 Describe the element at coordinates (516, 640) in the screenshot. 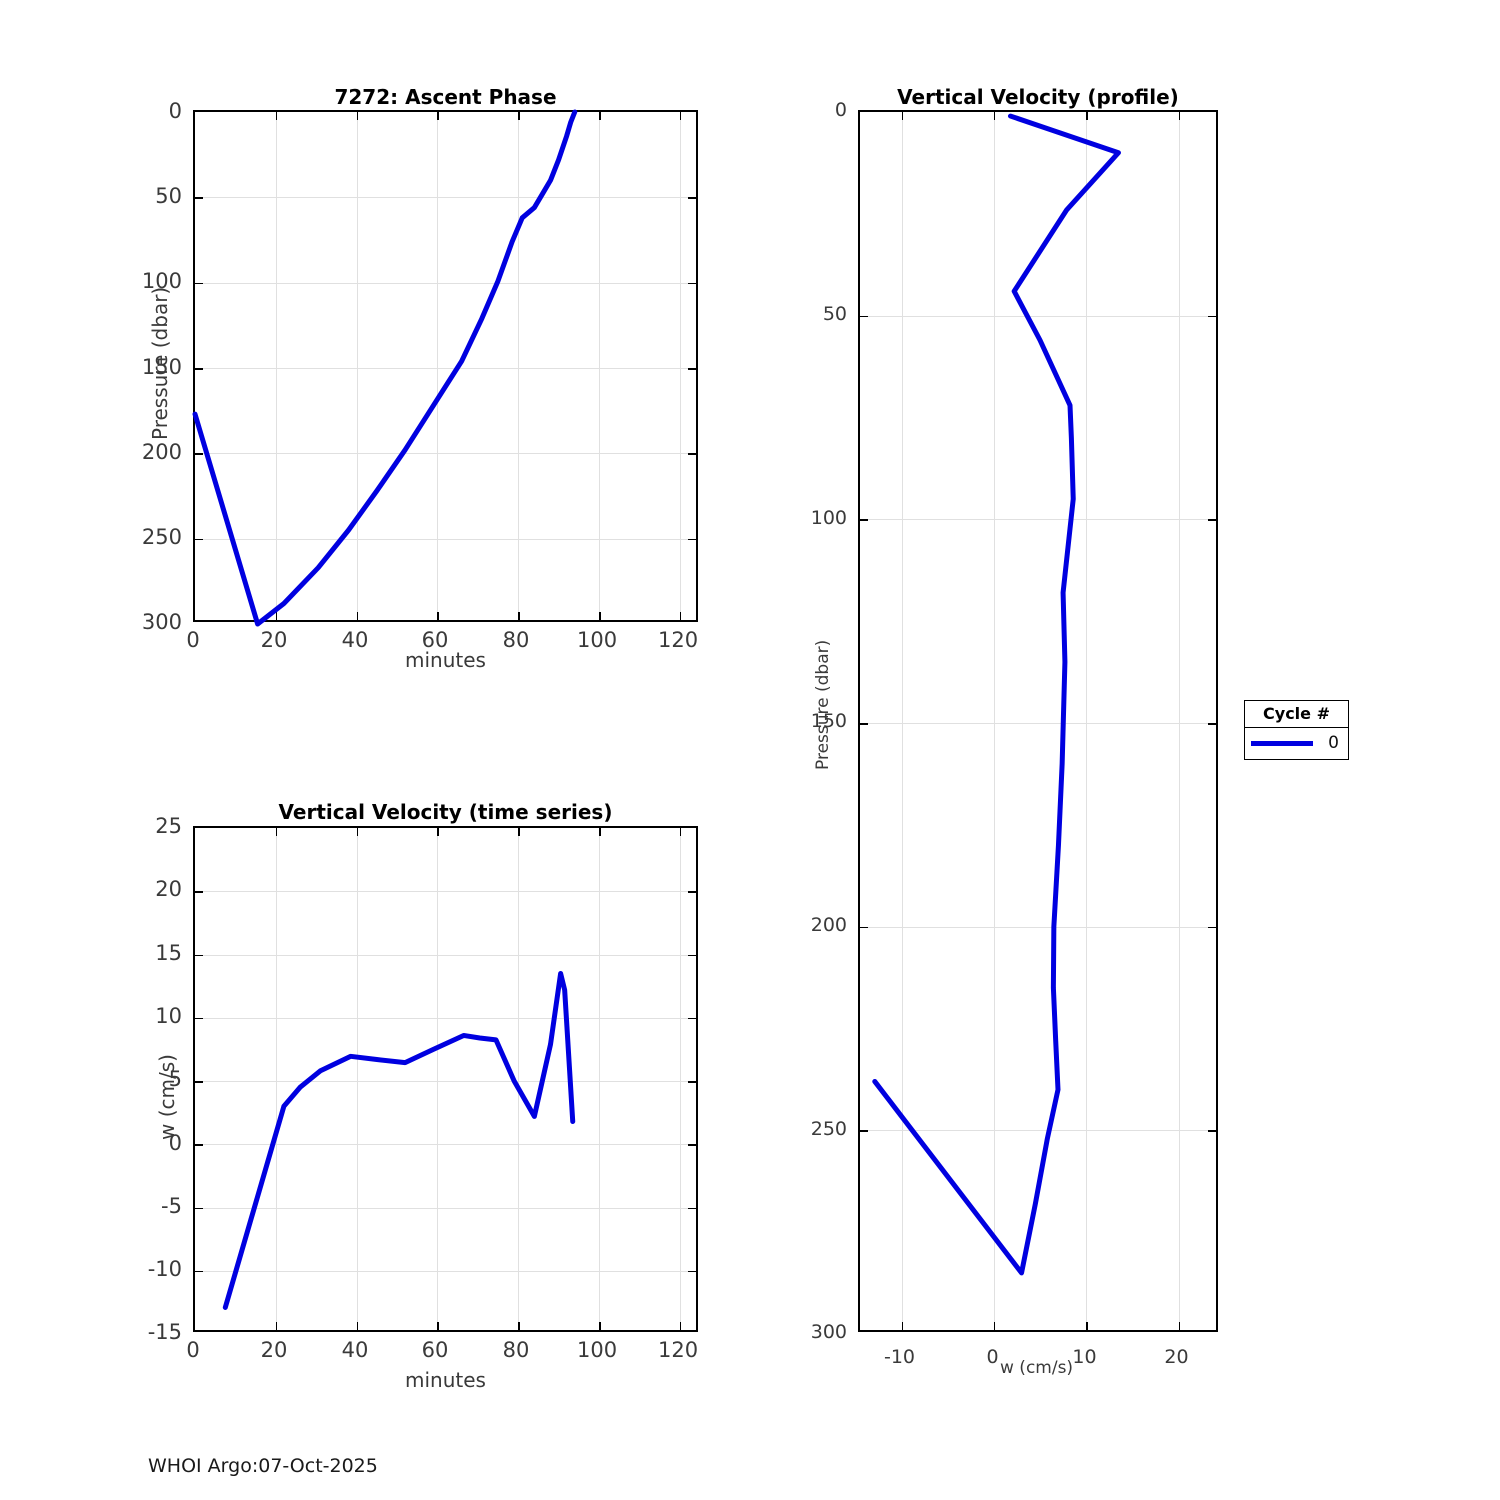

I see `ascent-phase-xtick: 80` at that location.